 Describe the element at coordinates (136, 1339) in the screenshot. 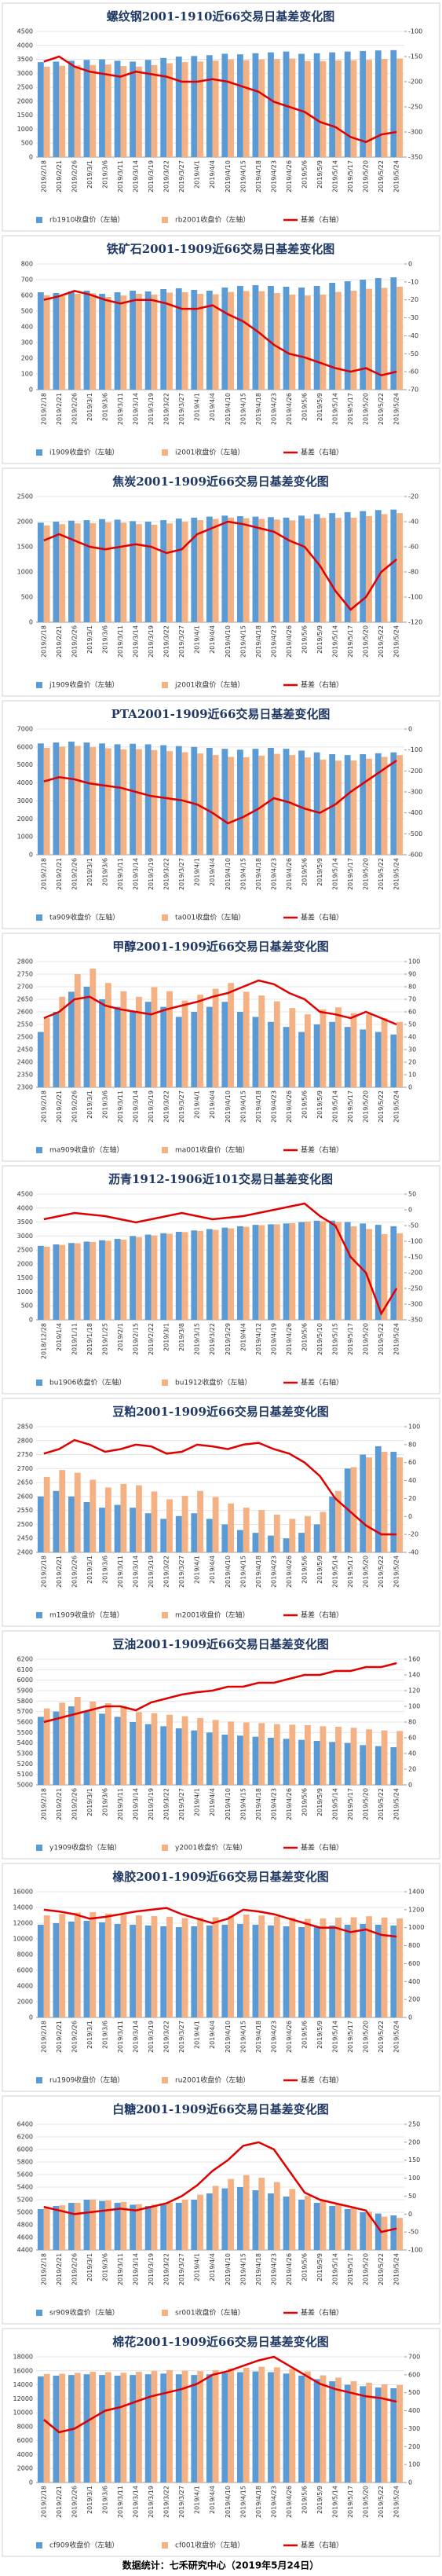

I see `x-tick-label: 2019/2/15` at that location.